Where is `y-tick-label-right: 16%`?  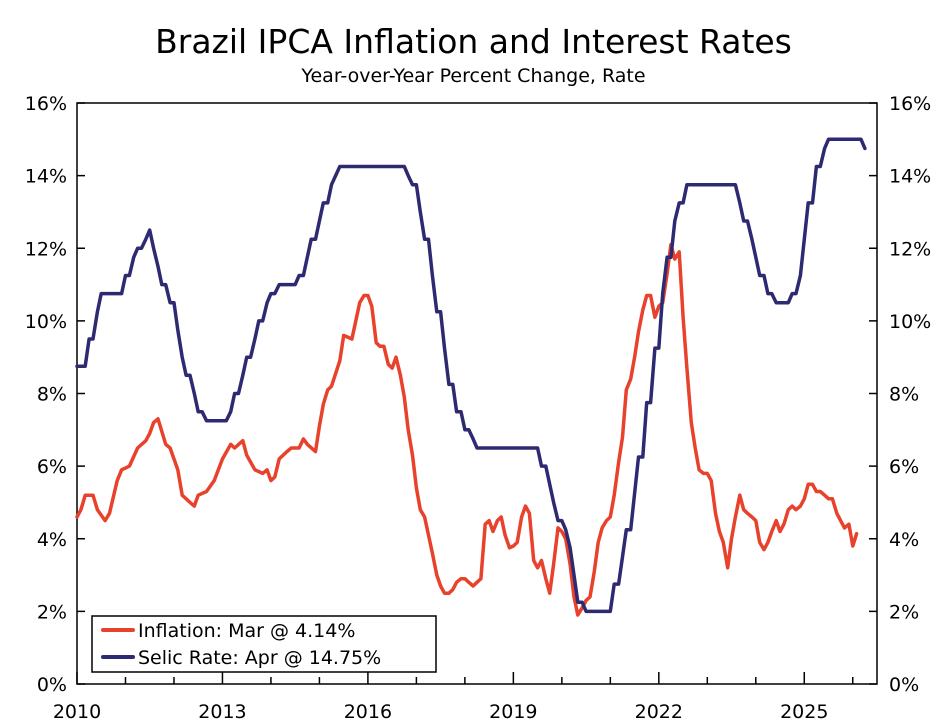
y-tick-label-right: 16% is located at coordinates (910, 104).